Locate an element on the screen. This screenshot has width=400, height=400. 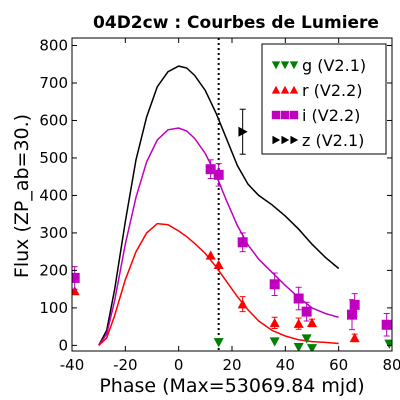
x-tick-label: 80 is located at coordinates (391, 365).